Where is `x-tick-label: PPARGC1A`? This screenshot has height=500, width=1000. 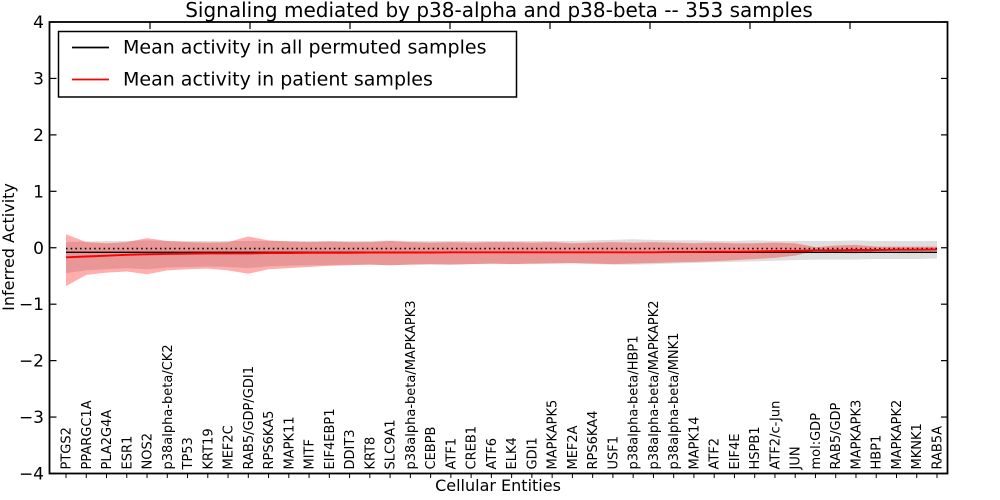 x-tick-label: PPARGC1A is located at coordinates (87, 434).